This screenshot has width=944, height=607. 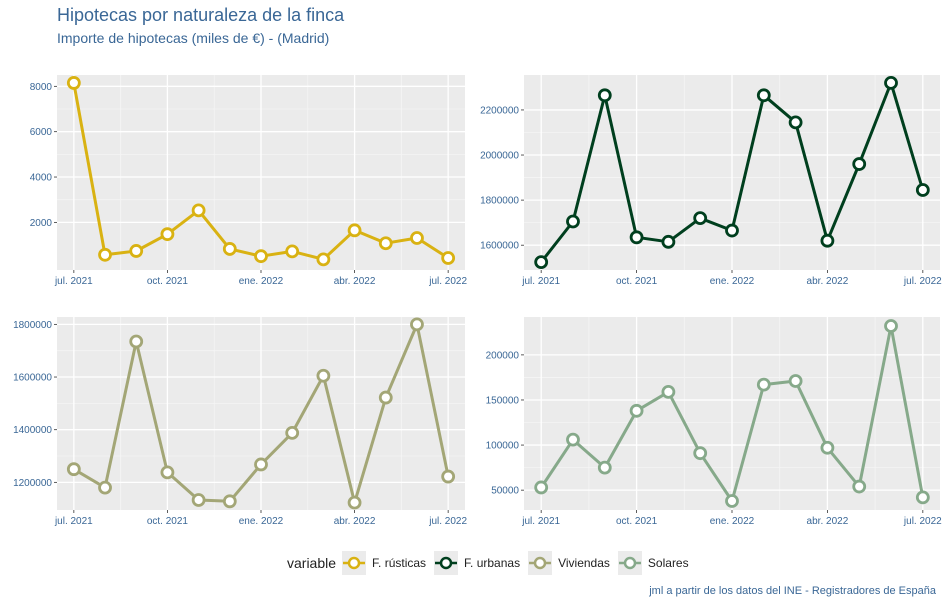 What do you see at coordinates (503, 400) in the screenshot?
I see `y-tick-label: 150000` at bounding box center [503, 400].